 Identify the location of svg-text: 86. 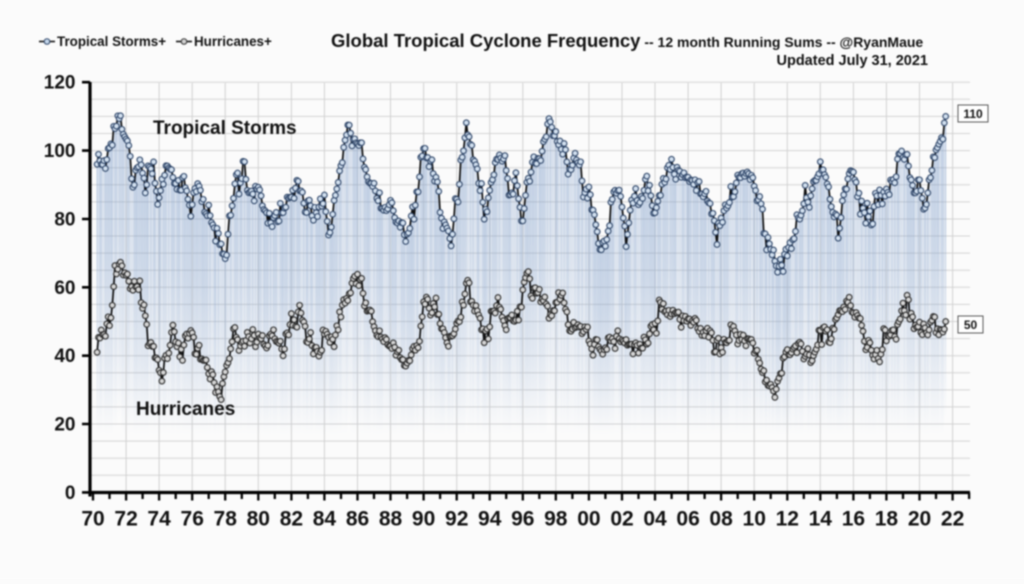
(357, 519).